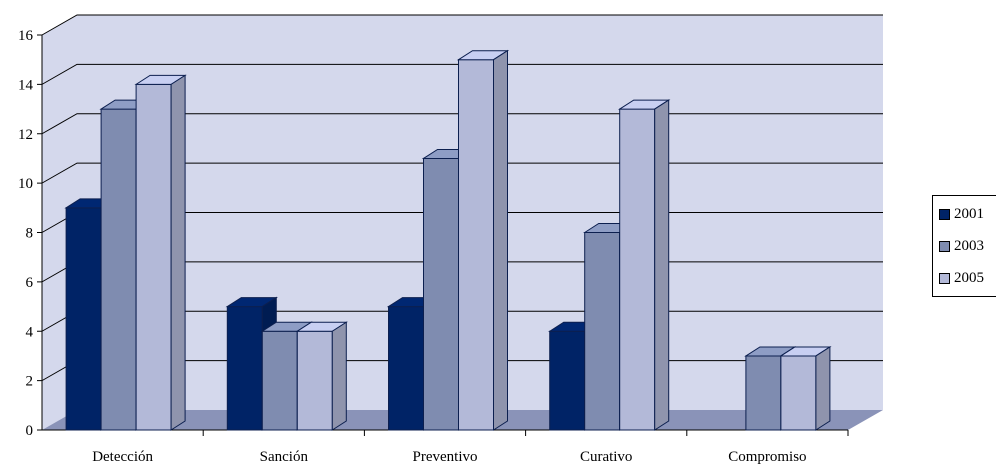 The width and height of the screenshot is (996, 466). What do you see at coordinates (30, 431) in the screenshot?
I see `y-tick-label: 0` at bounding box center [30, 431].